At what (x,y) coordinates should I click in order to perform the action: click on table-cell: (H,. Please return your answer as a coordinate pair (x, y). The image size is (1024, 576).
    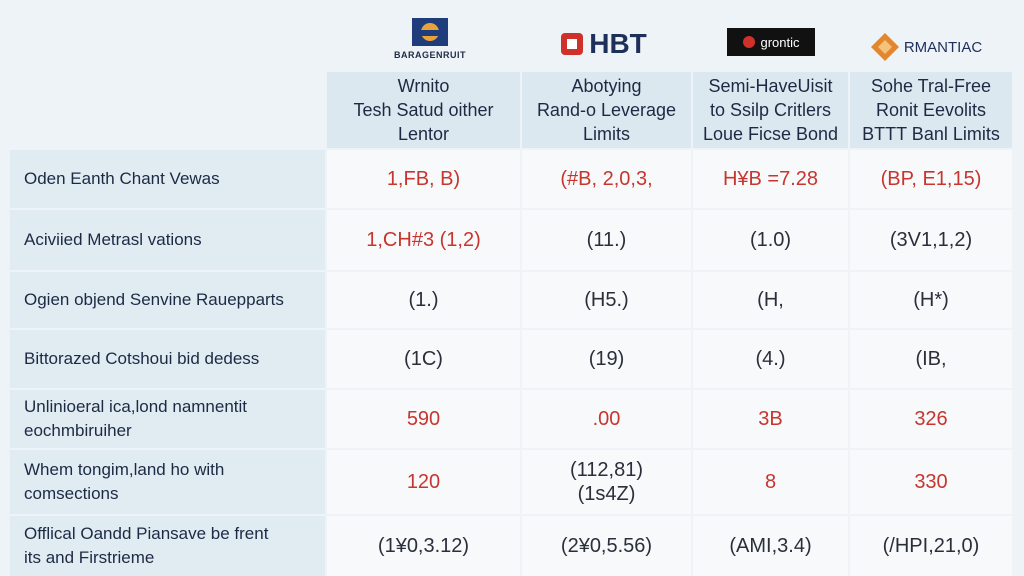
    Looking at the image, I should click on (770, 300).